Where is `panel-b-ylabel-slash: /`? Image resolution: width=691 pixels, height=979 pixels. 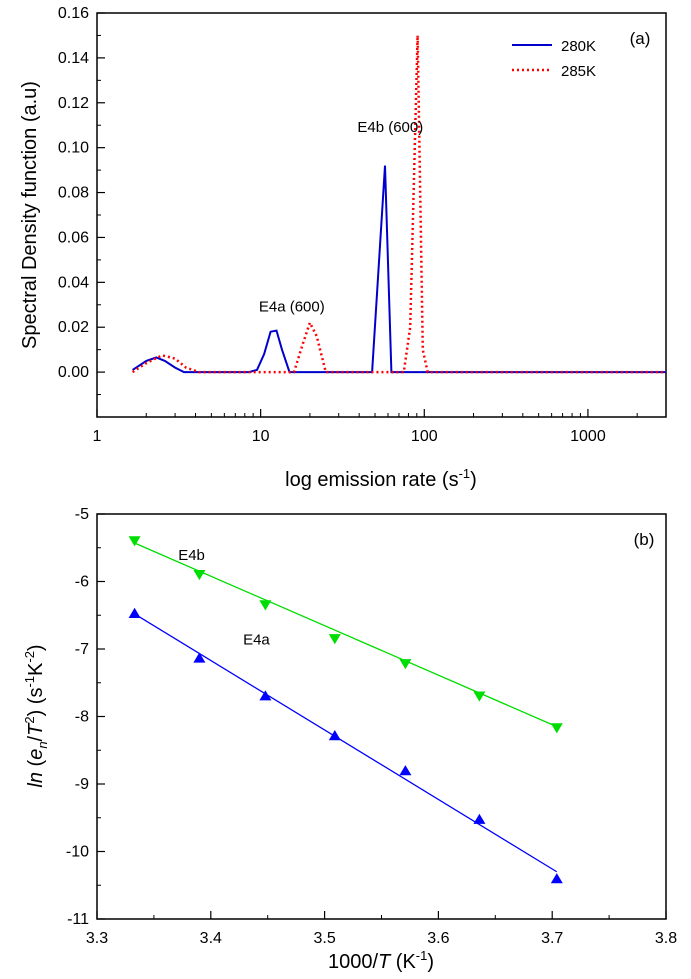 panel-b-ylabel-slash: / is located at coordinates (36, 738).